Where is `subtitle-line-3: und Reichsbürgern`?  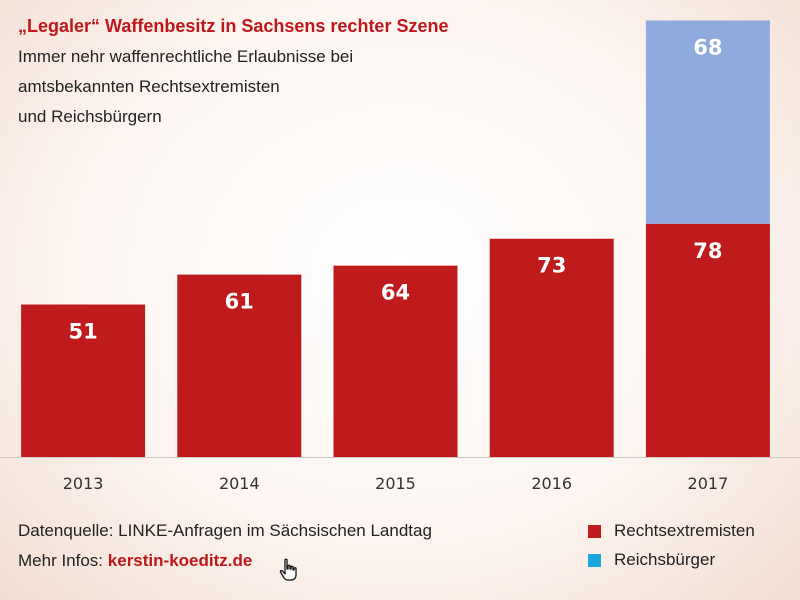
subtitle-line-3: und Reichsbürgern is located at coordinates (90, 116).